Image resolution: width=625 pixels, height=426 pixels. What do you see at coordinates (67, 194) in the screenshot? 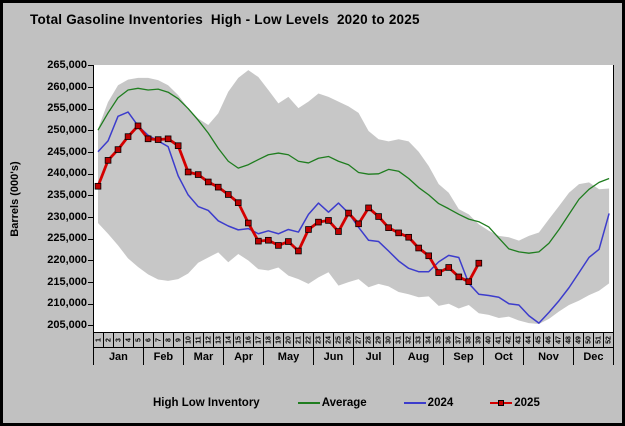
I see `y-tick-label: 235,000` at bounding box center [67, 194].